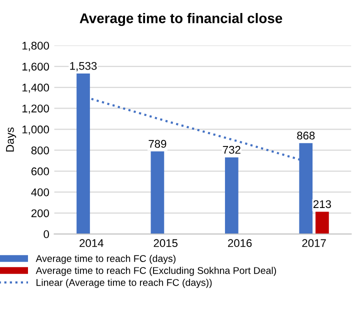  Describe the element at coordinates (36, 88) in the screenshot. I see `y-tick-label: 1,400` at that location.